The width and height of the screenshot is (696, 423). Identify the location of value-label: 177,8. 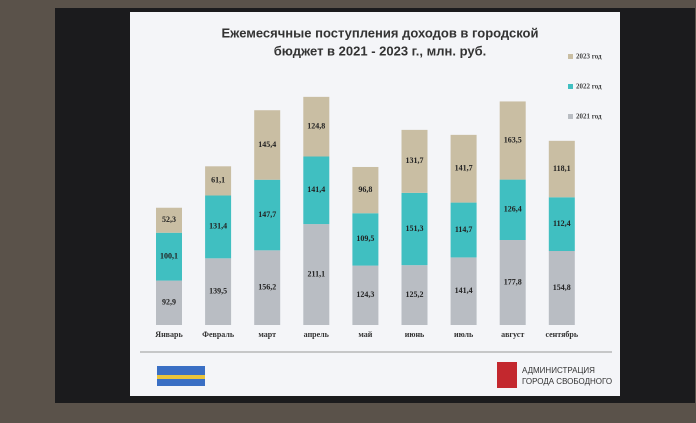
(513, 281).